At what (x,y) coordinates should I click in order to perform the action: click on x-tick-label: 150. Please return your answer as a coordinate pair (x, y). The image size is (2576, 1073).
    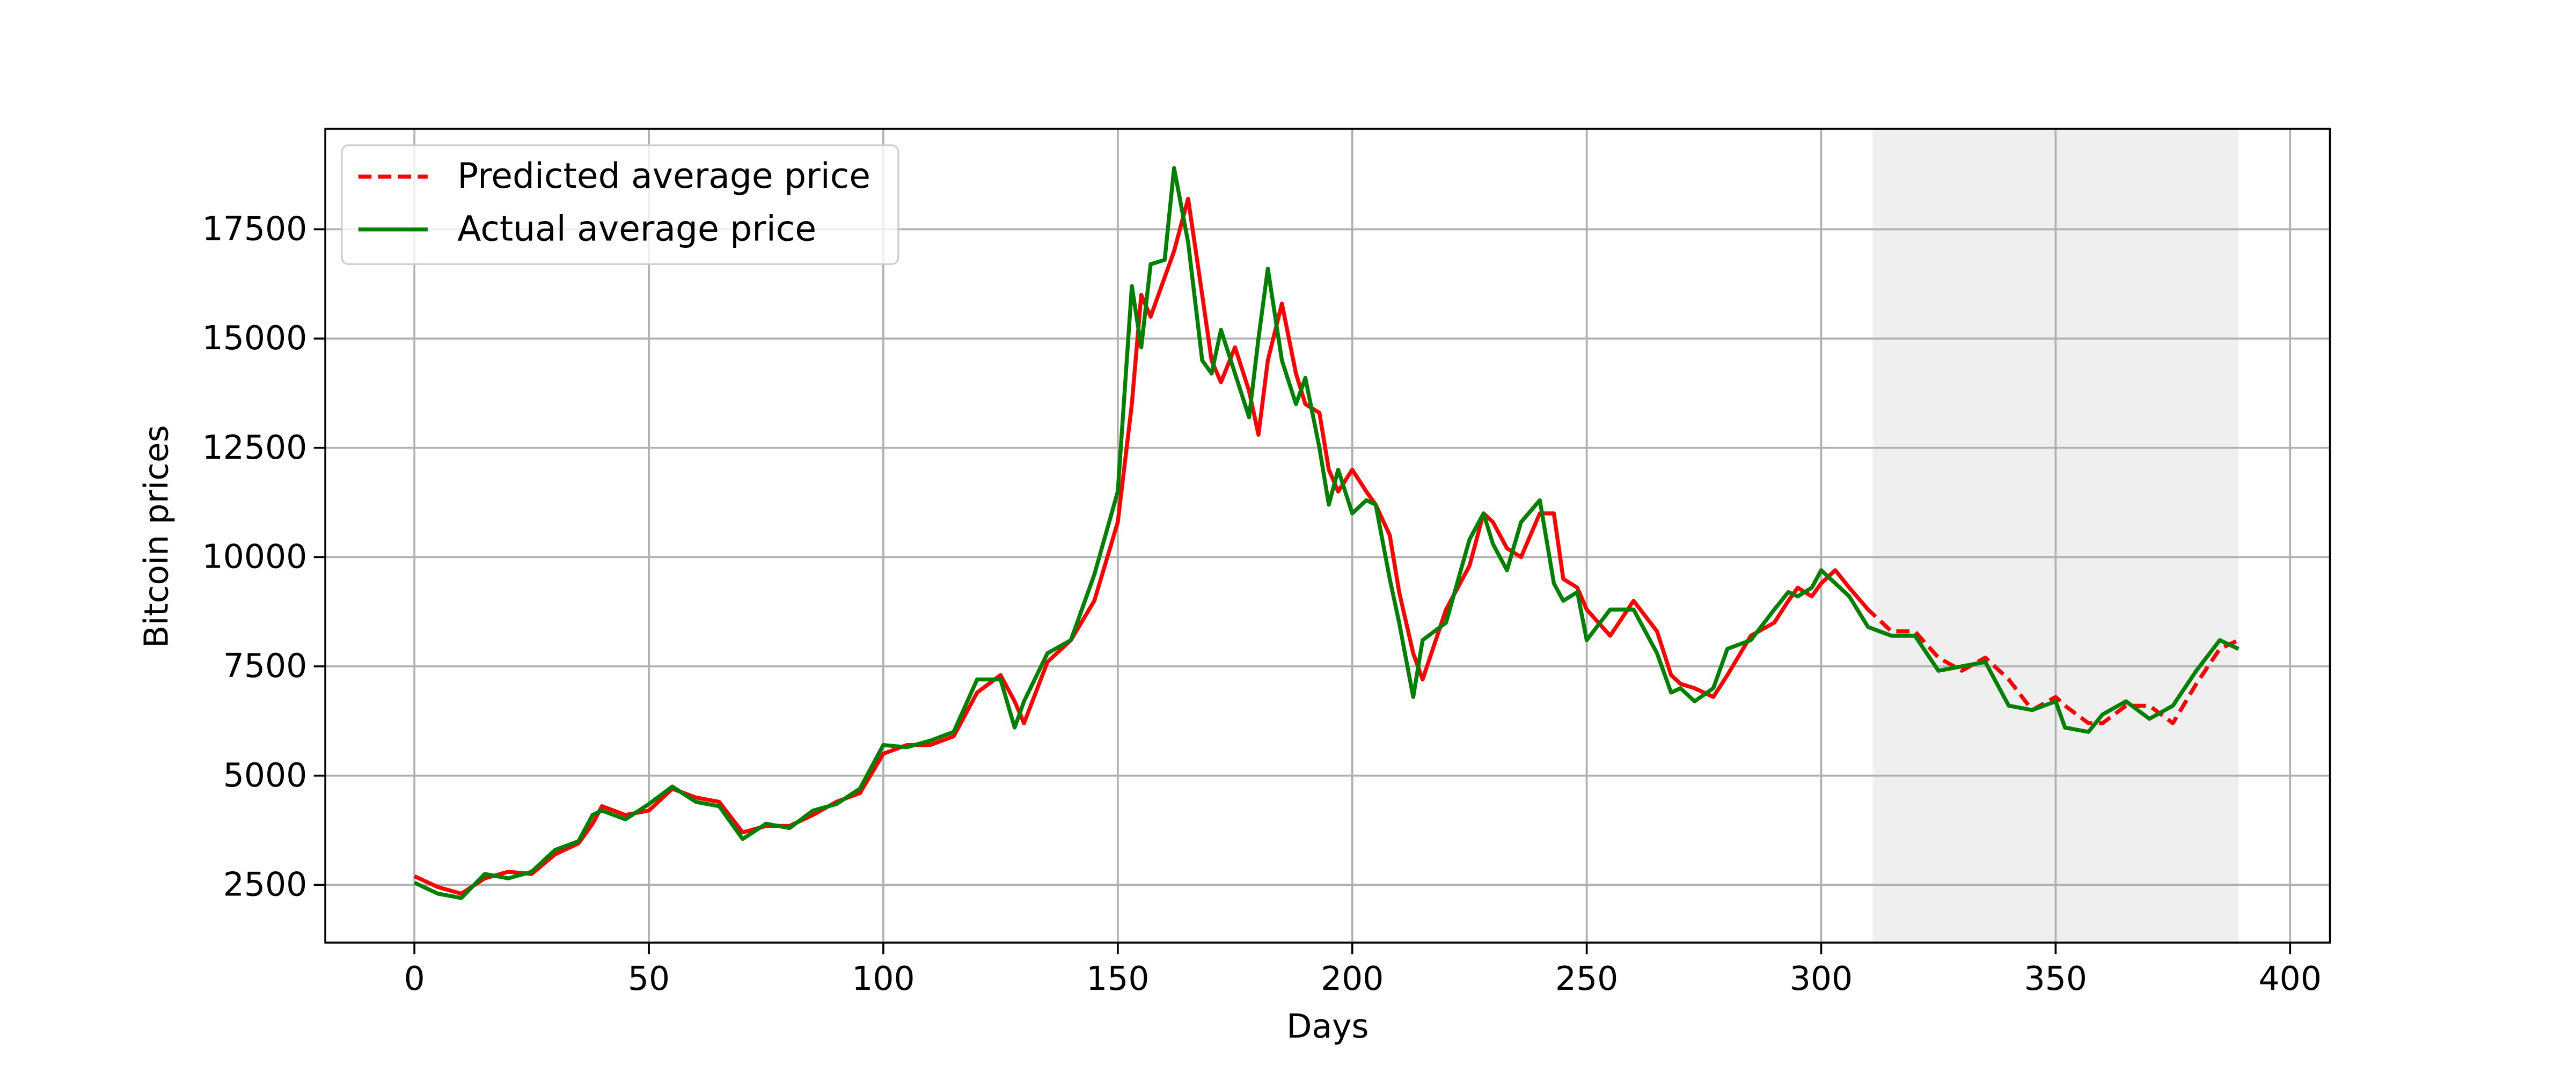
    Looking at the image, I should click on (1117, 978).